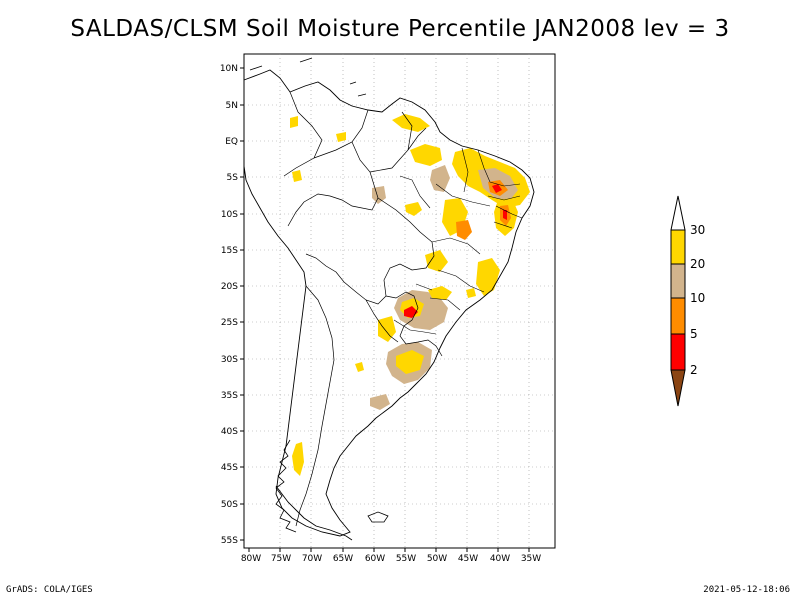  I want to click on colorbar-label: 10, so click(697, 298).